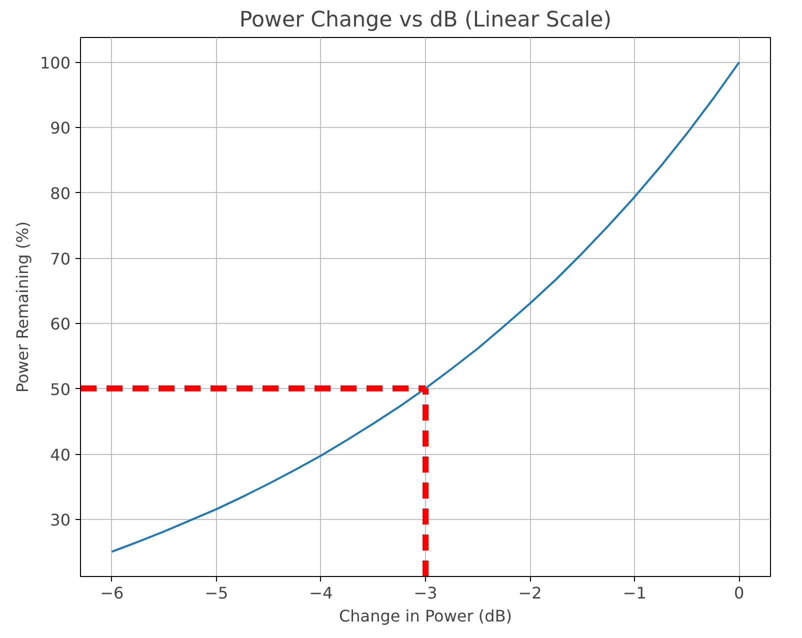  What do you see at coordinates (634, 593) in the screenshot?
I see `x-tick-label: −1` at bounding box center [634, 593].